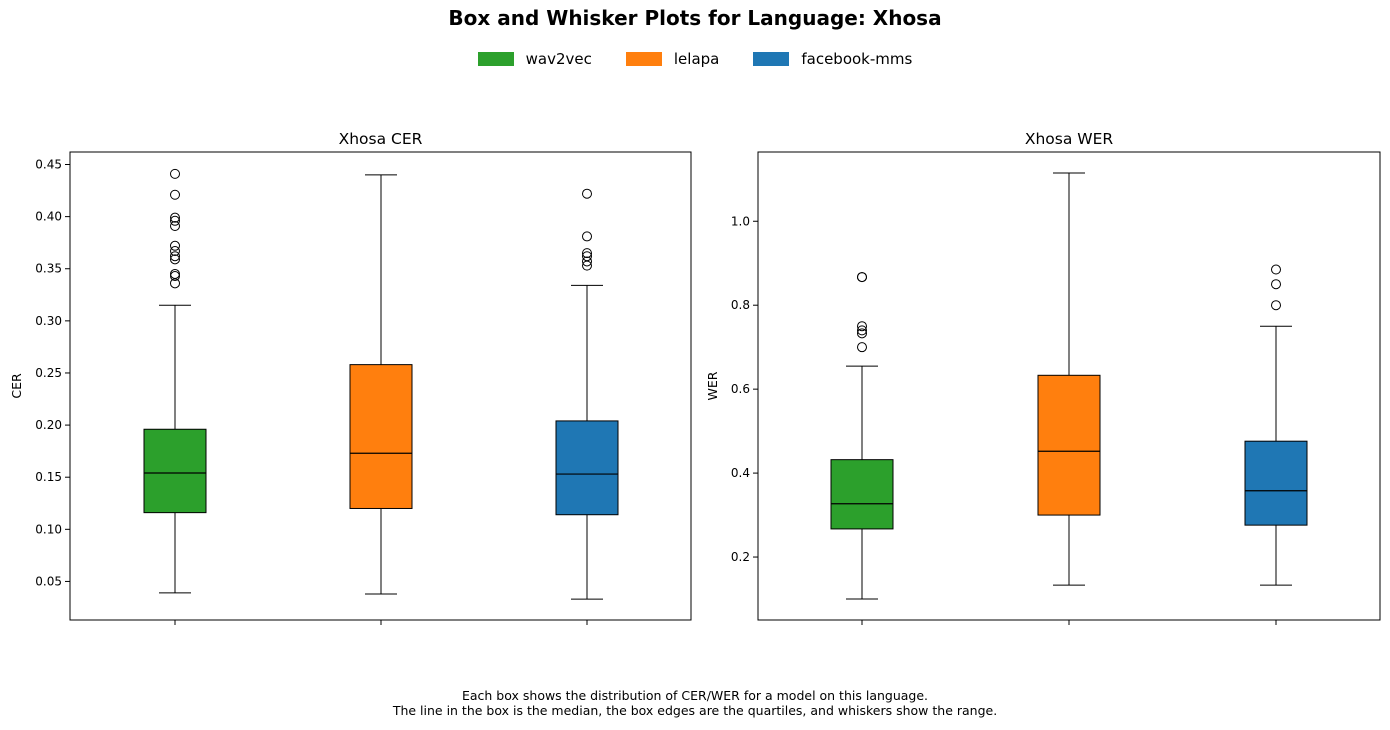  Describe the element at coordinates (48, 581) in the screenshot. I see `cer-ytick-label: 0.05` at that location.